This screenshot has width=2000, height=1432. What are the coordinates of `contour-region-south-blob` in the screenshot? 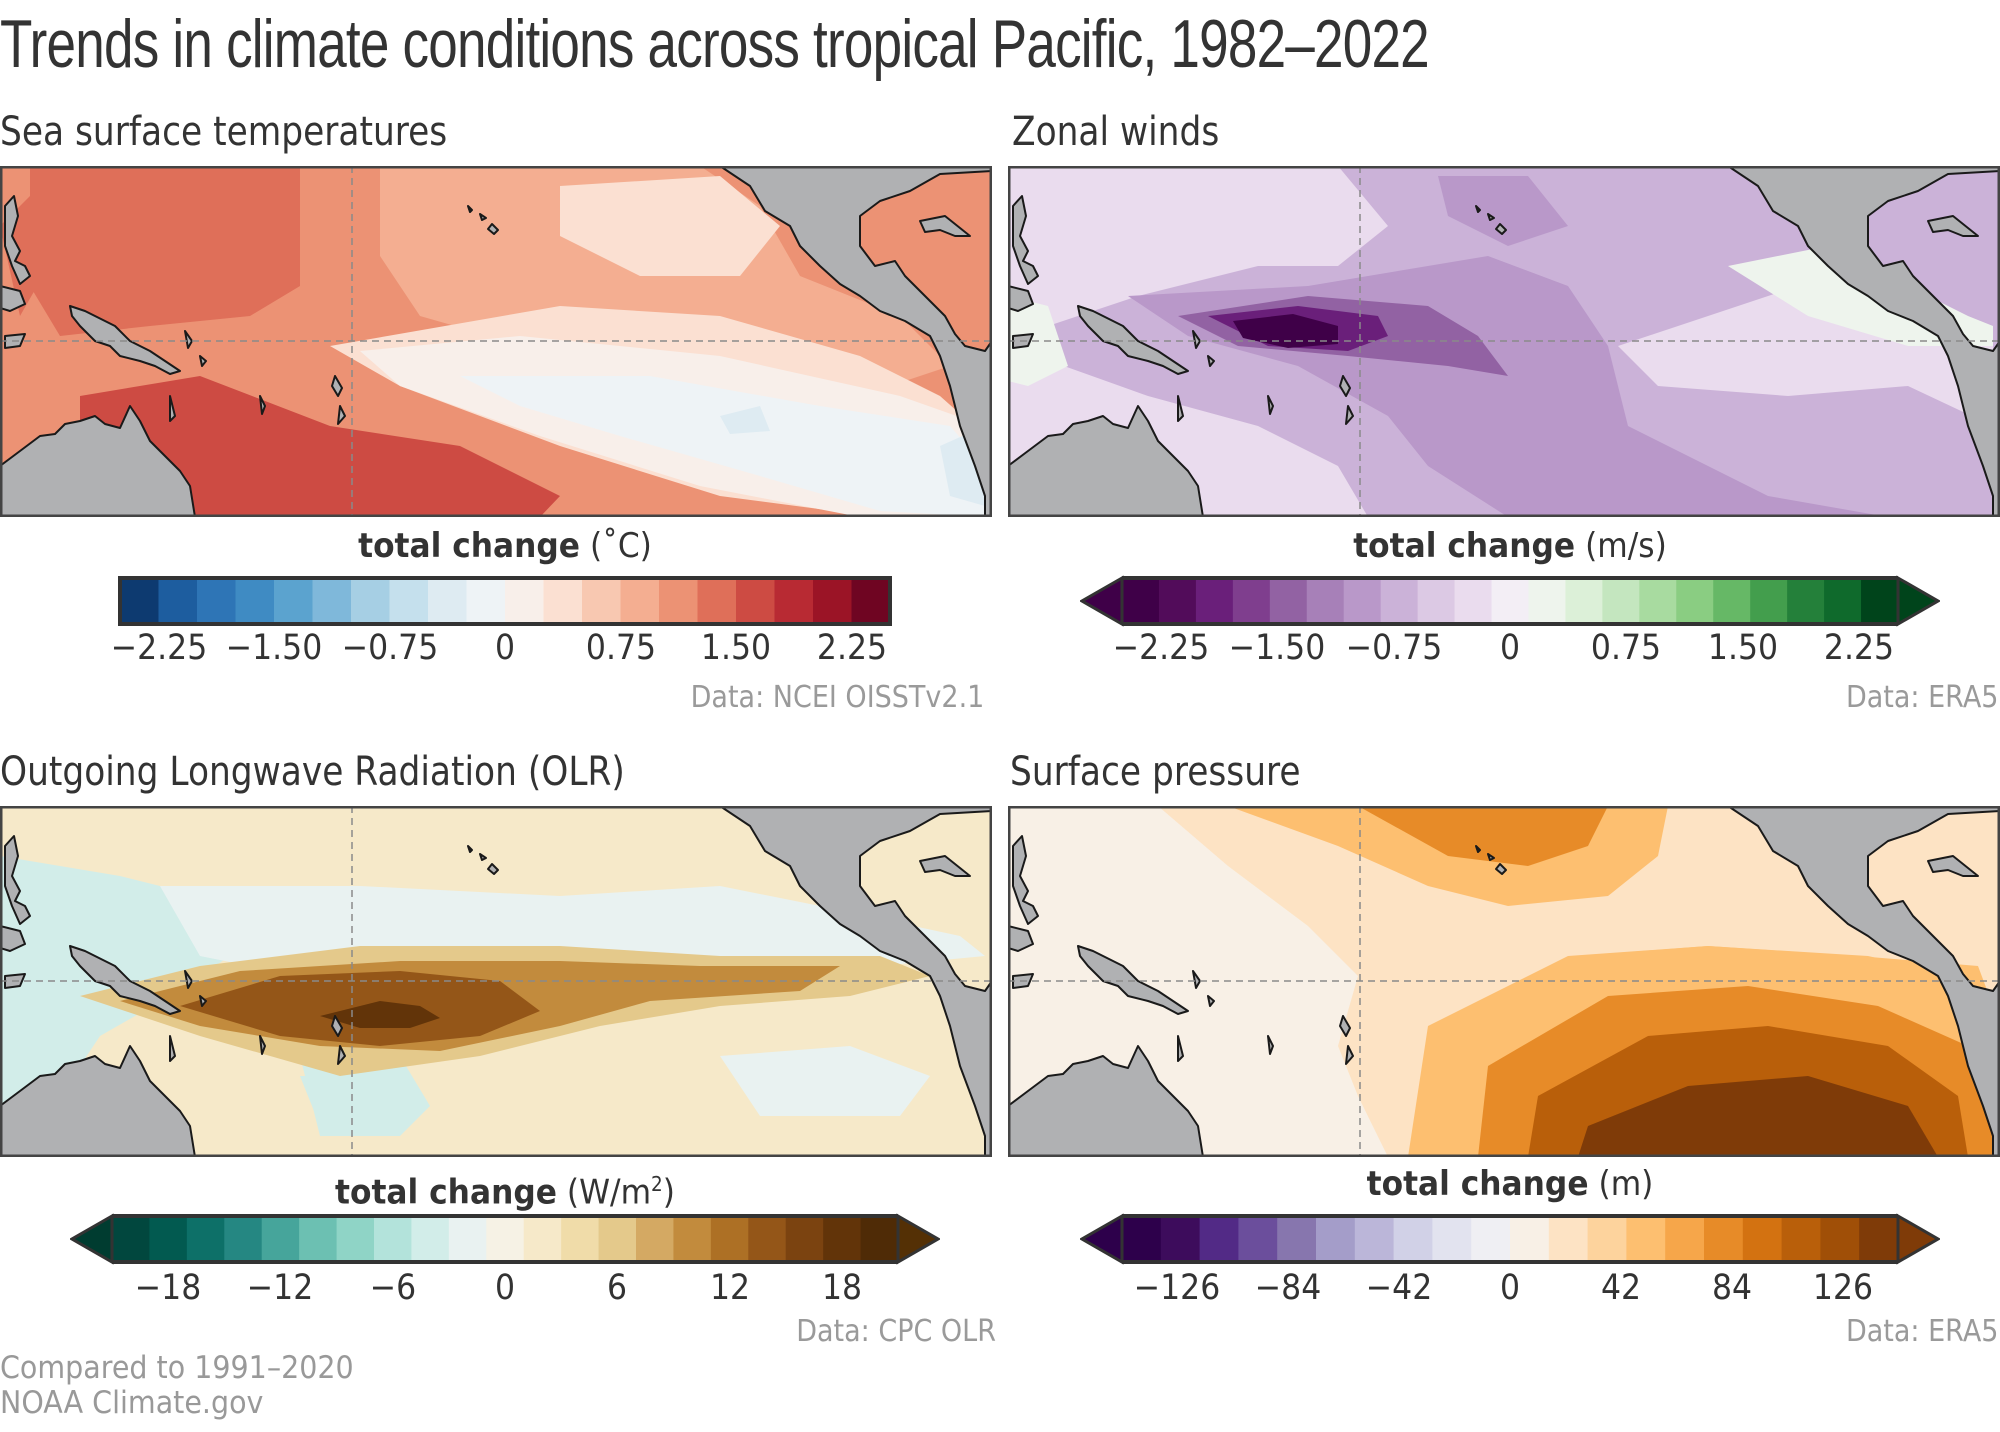 It's located at (360, 1106).